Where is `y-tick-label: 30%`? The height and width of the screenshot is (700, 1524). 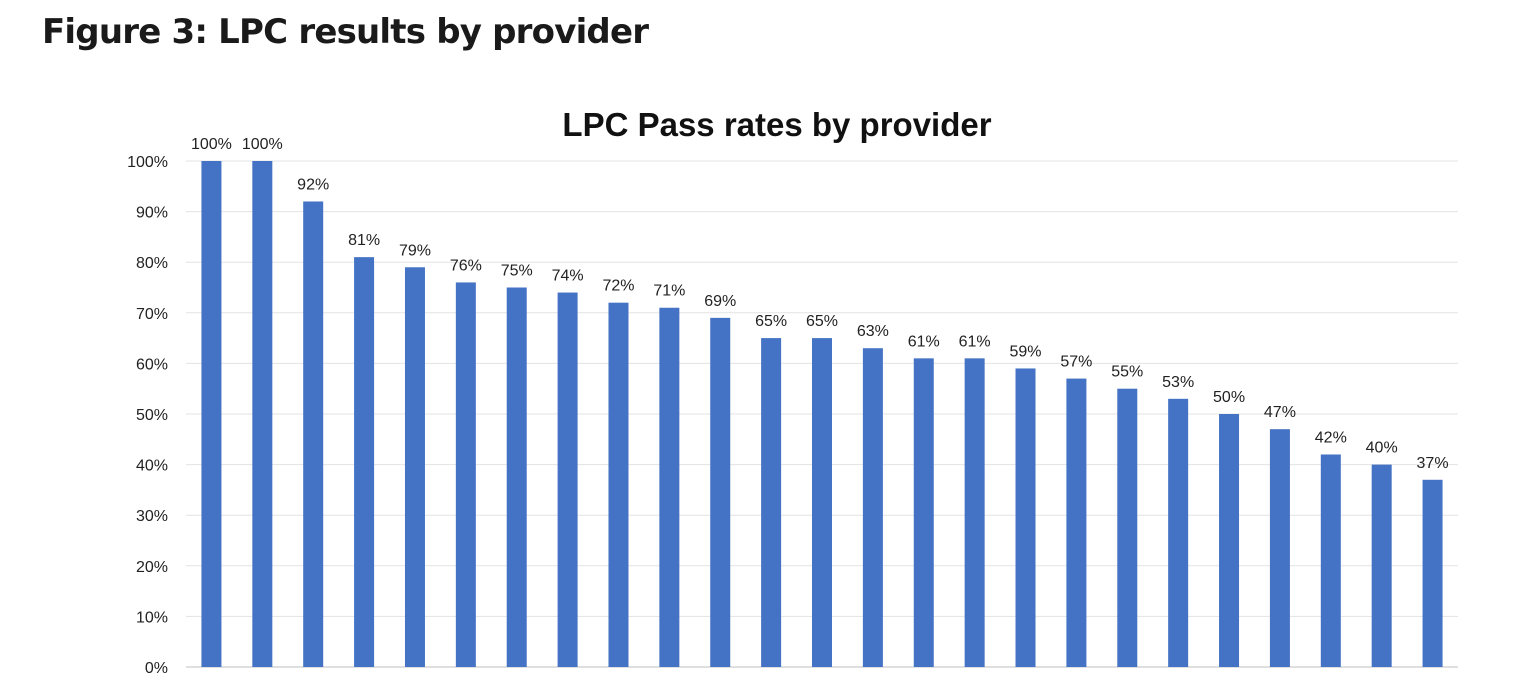
y-tick-label: 30% is located at coordinates (152, 516).